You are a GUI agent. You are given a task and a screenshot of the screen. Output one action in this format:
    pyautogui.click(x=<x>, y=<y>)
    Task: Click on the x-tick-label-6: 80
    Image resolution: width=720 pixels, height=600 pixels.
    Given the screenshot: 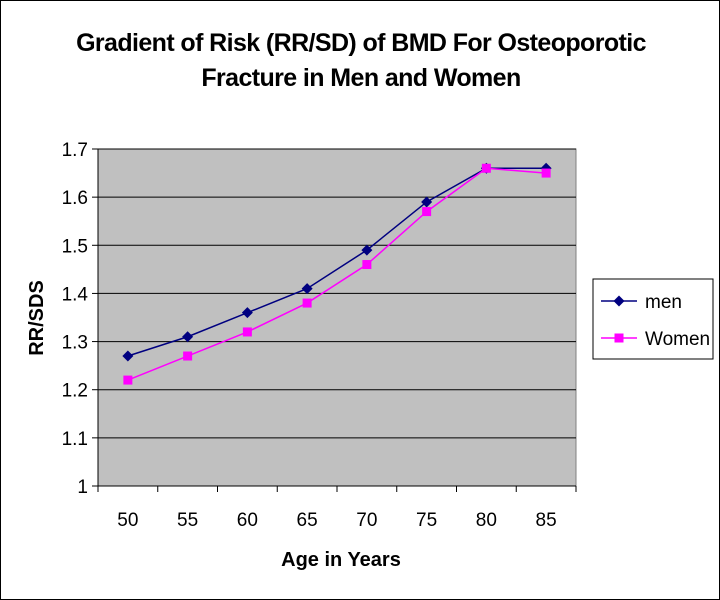 What is the action you would take?
    pyautogui.click(x=486, y=520)
    